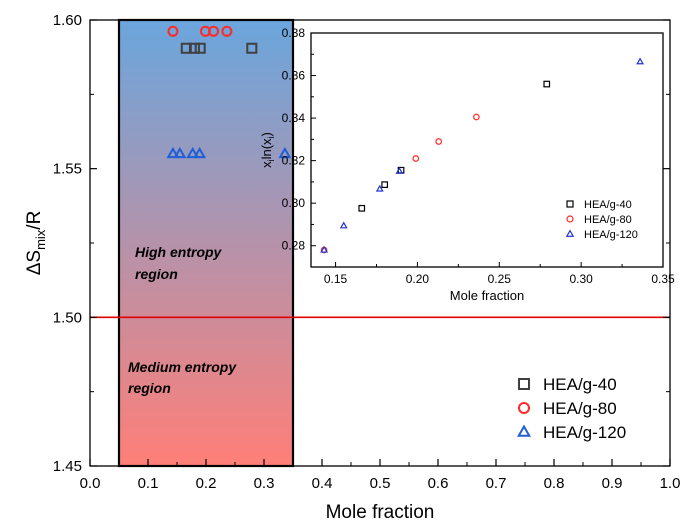 Image resolution: width=684 pixels, height=525 pixels. Describe the element at coordinates (294, 161) in the screenshot. I see `inset-y-tick-label: 0.32` at that location.